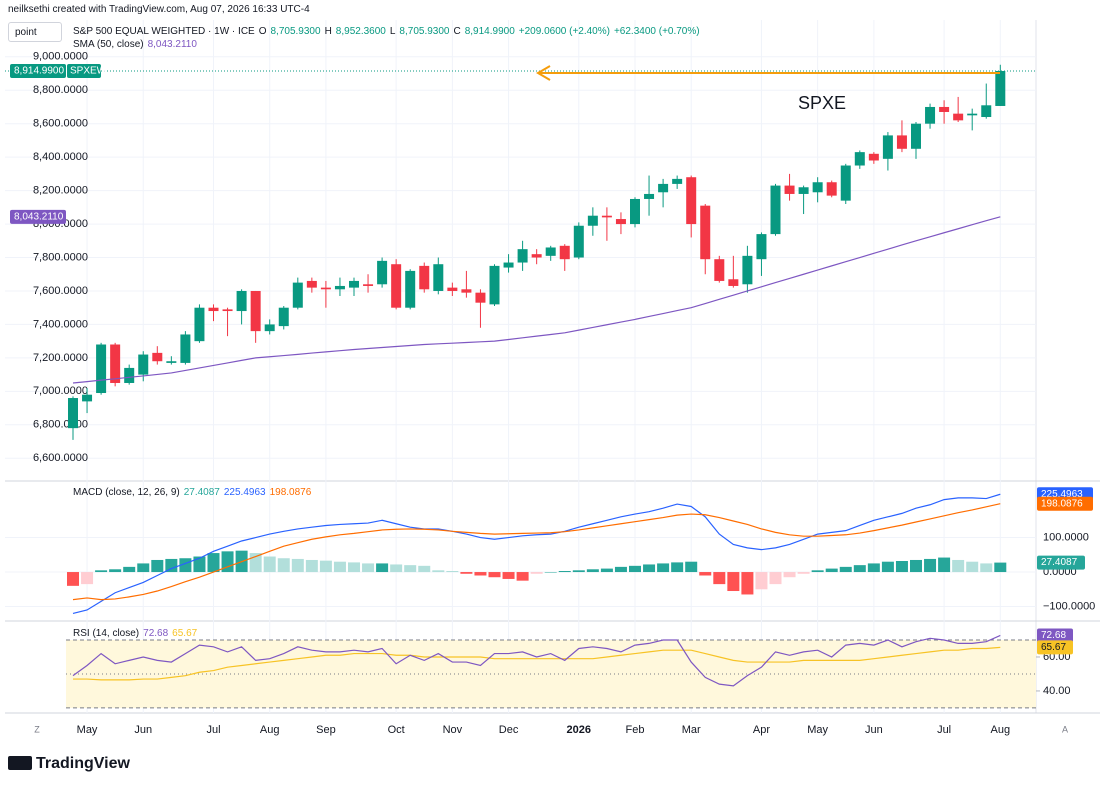 This screenshot has height=786, width=1100. What do you see at coordinates (60, 425) in the screenshot?
I see `y-tick-label: 6,800.0000` at bounding box center [60, 425].